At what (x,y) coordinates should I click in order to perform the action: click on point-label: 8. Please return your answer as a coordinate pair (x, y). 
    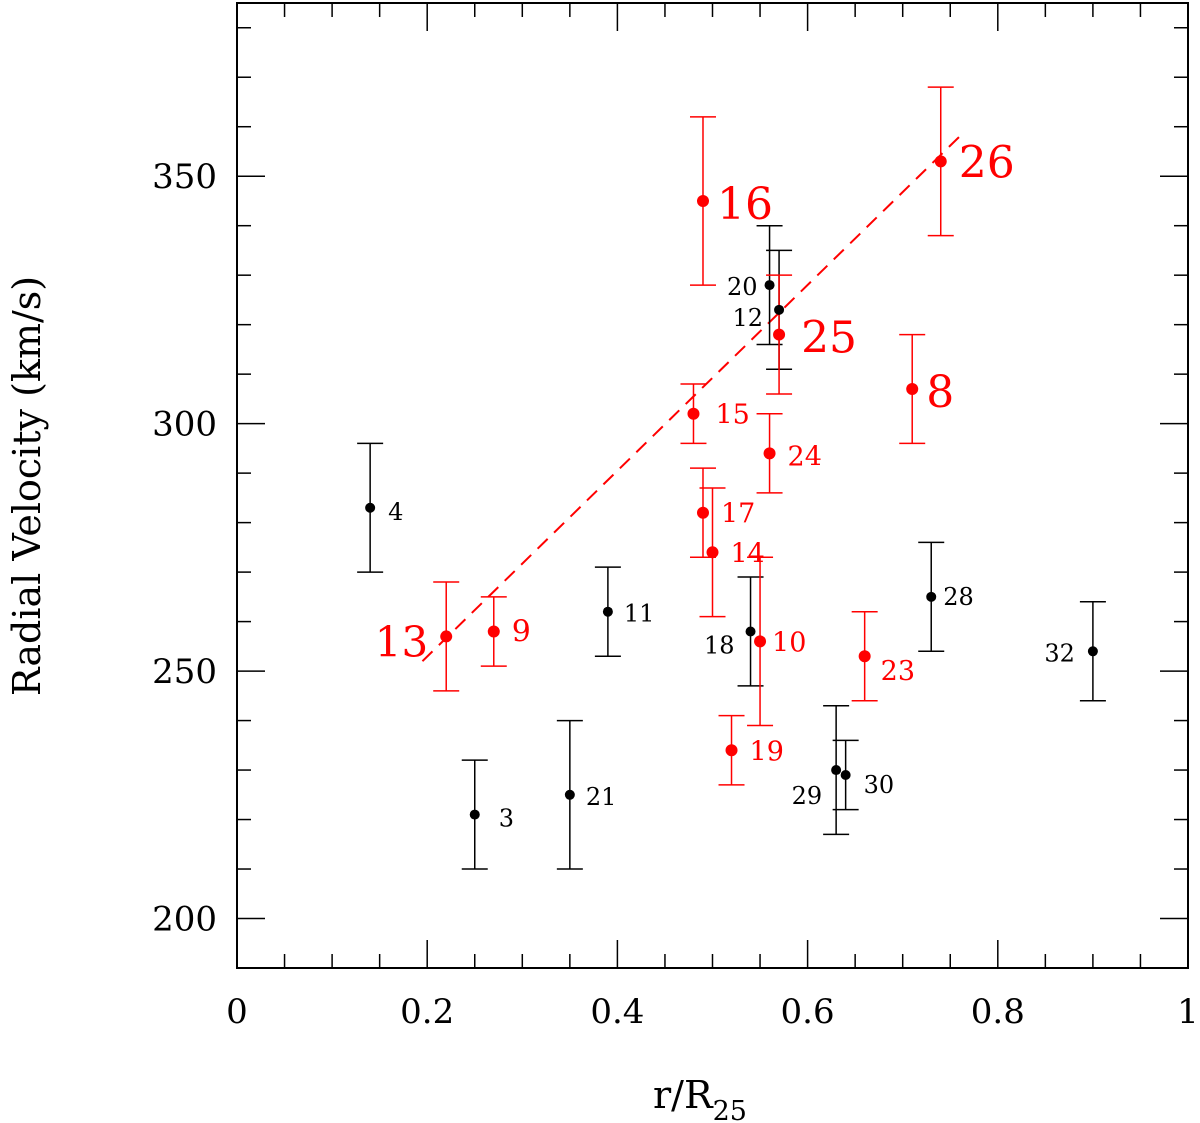
    Looking at the image, I should click on (940, 392).